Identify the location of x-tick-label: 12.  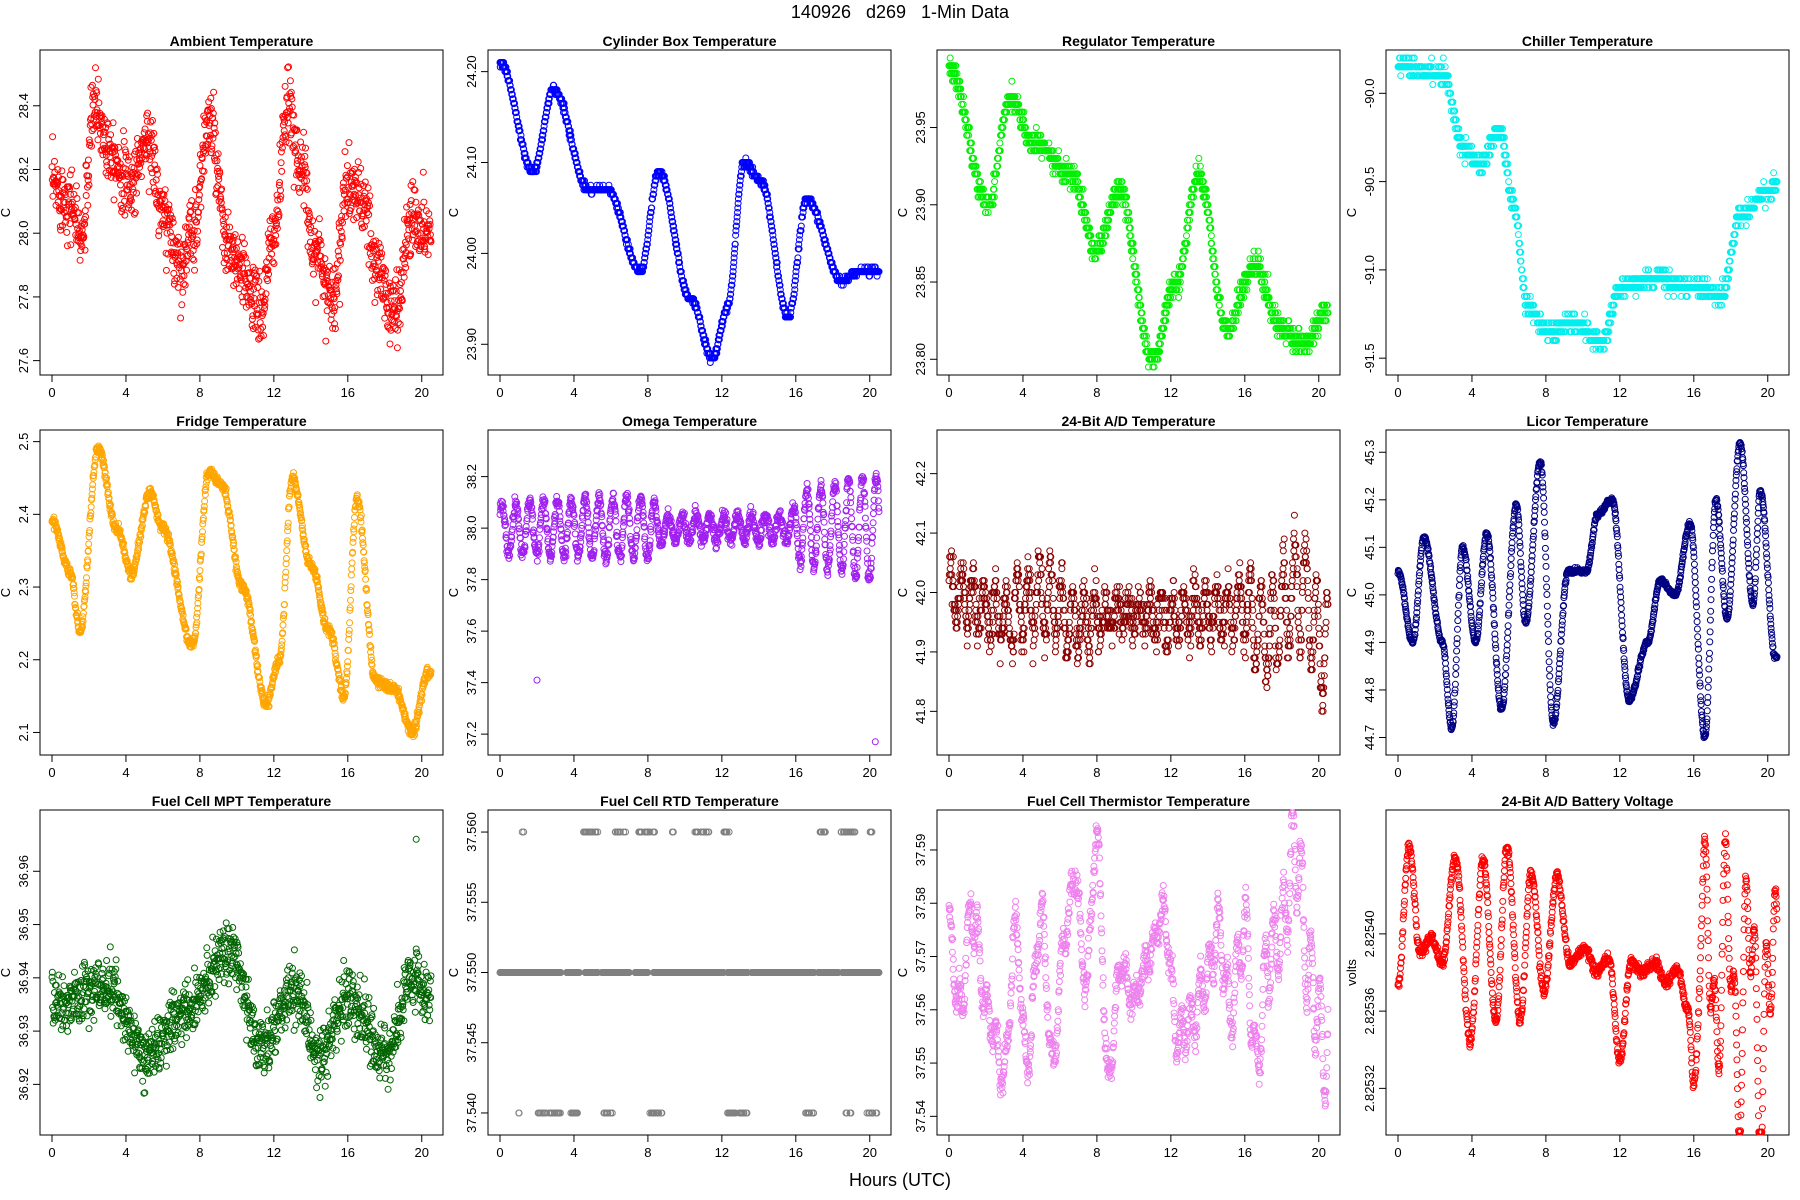
(274, 392).